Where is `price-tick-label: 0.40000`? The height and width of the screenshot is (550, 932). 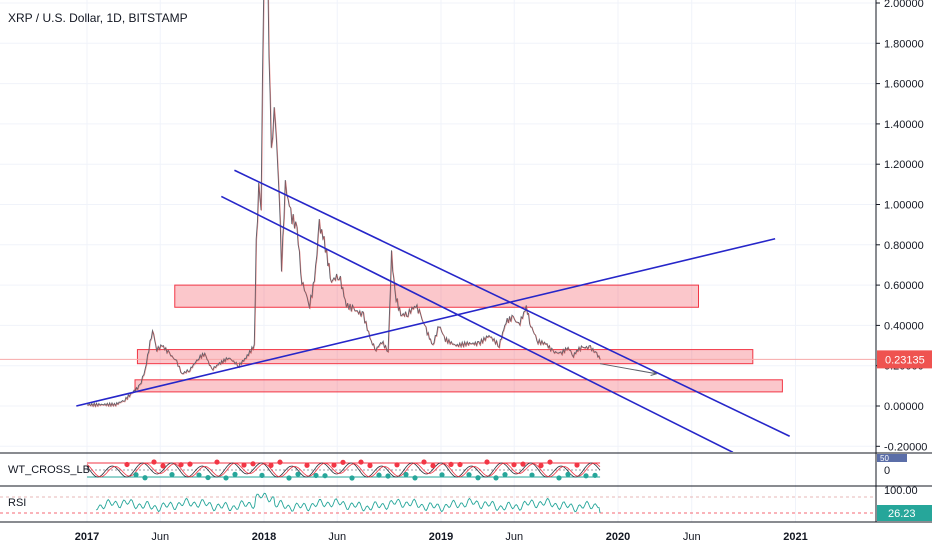 price-tick-label: 0.40000 is located at coordinates (904, 326).